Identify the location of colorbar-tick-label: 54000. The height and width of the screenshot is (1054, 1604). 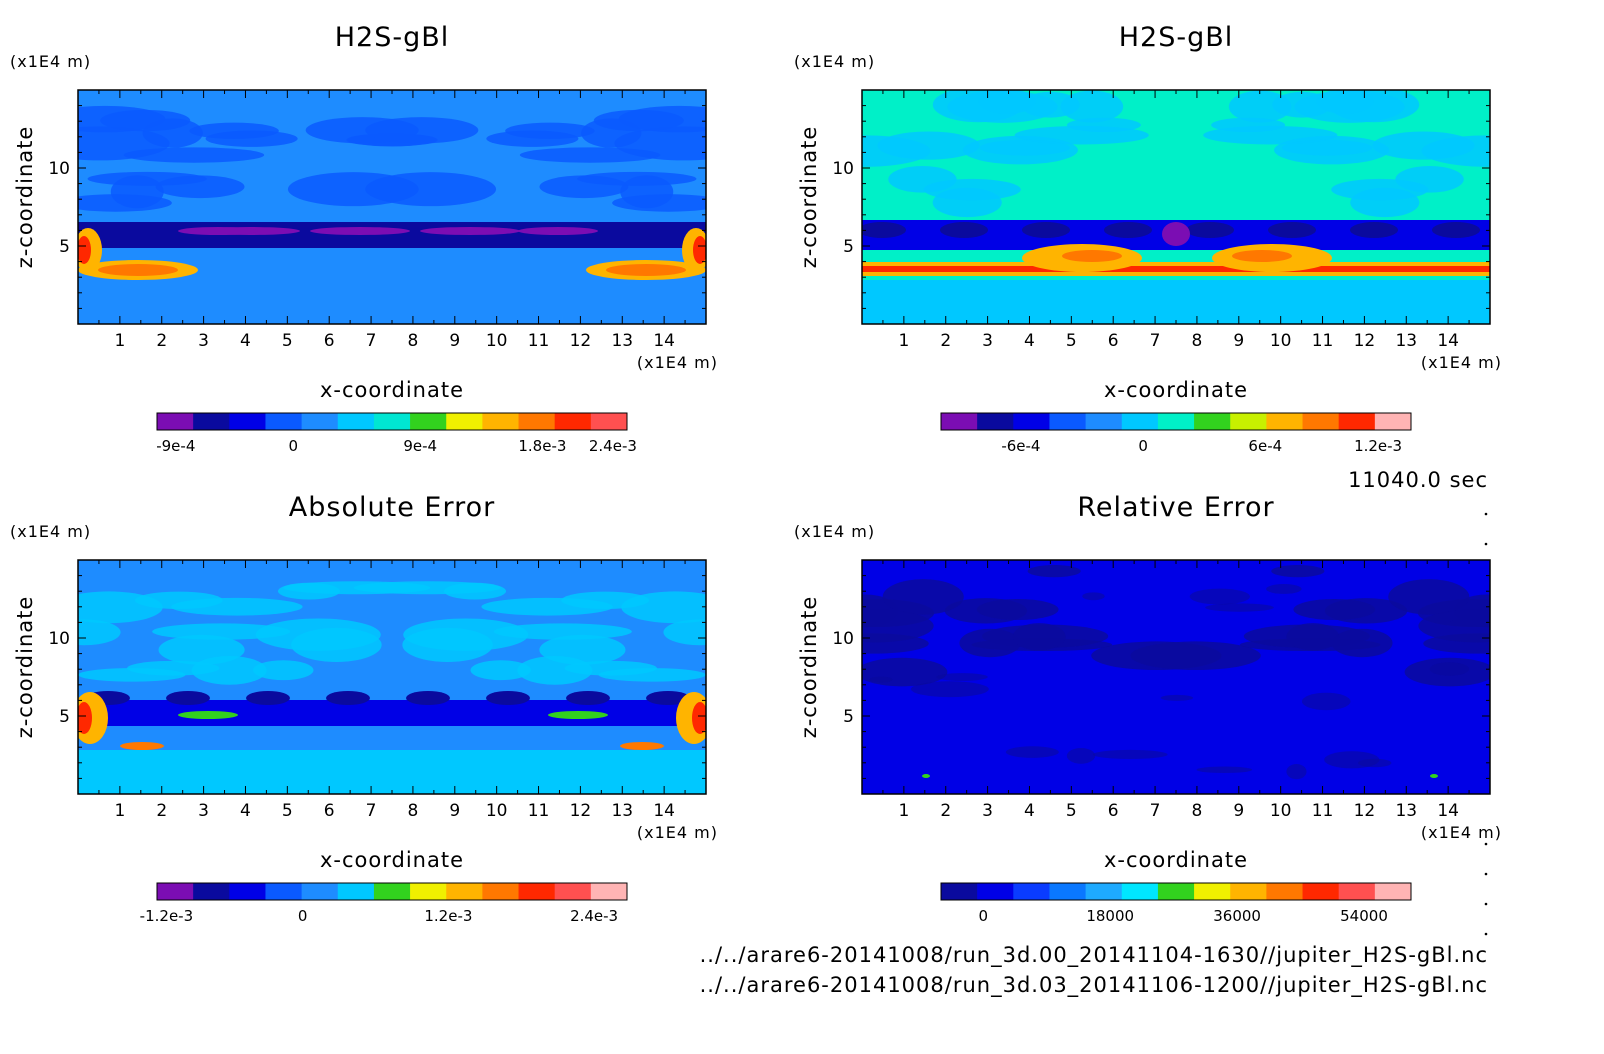
(1364, 916).